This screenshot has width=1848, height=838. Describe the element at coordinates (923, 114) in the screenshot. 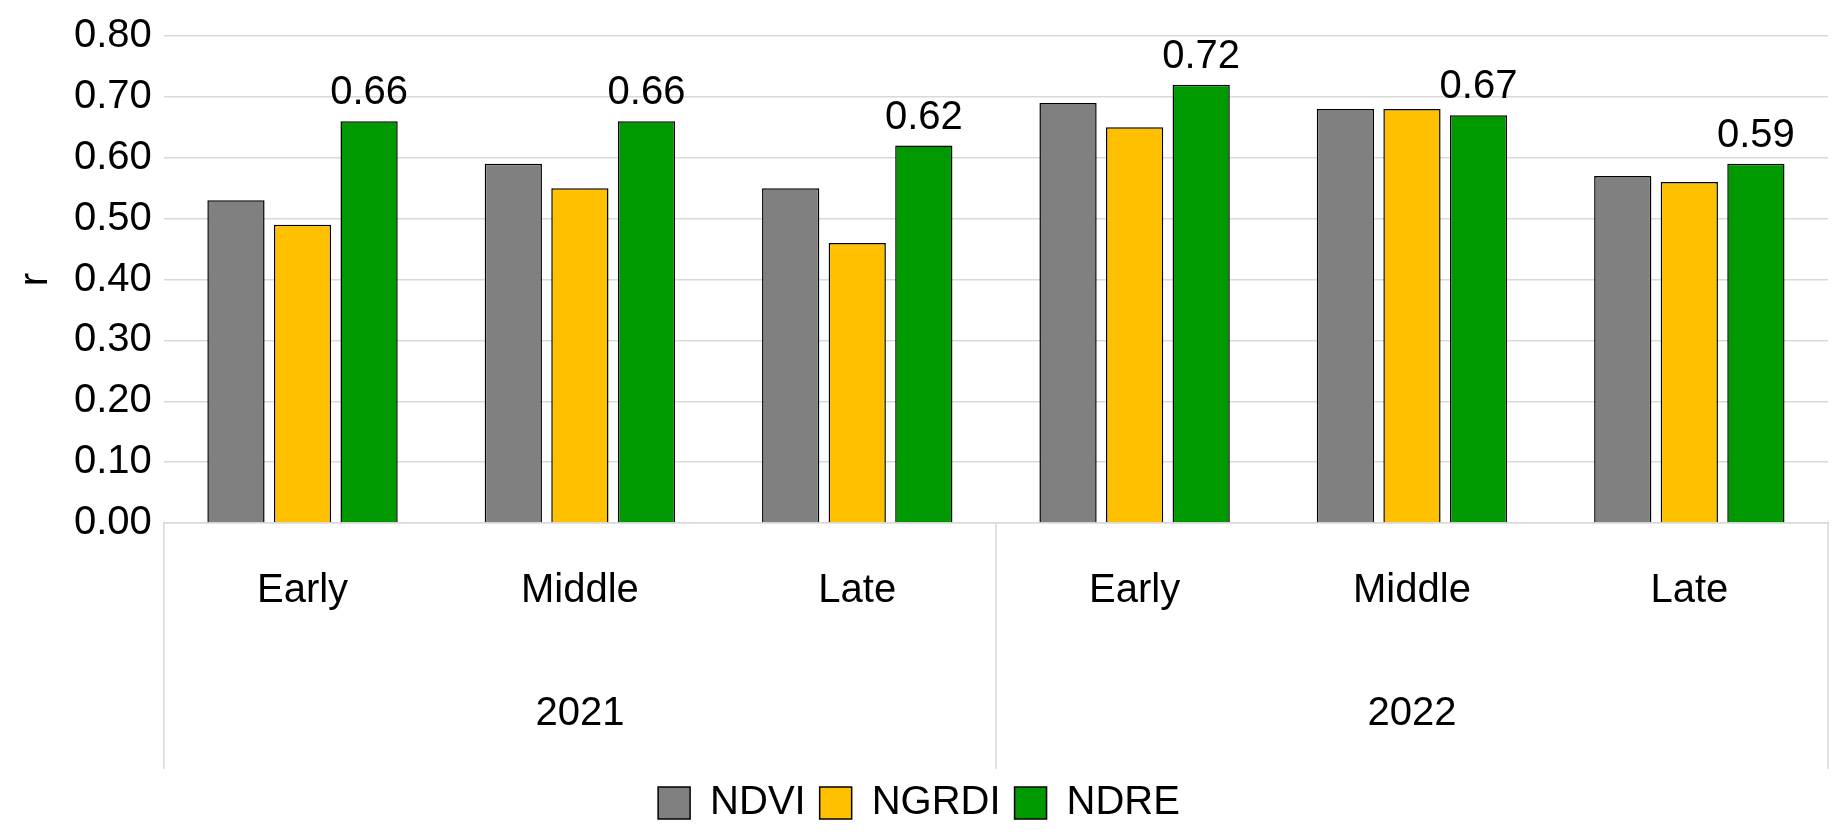

I see `data-label: 0.62` at that location.